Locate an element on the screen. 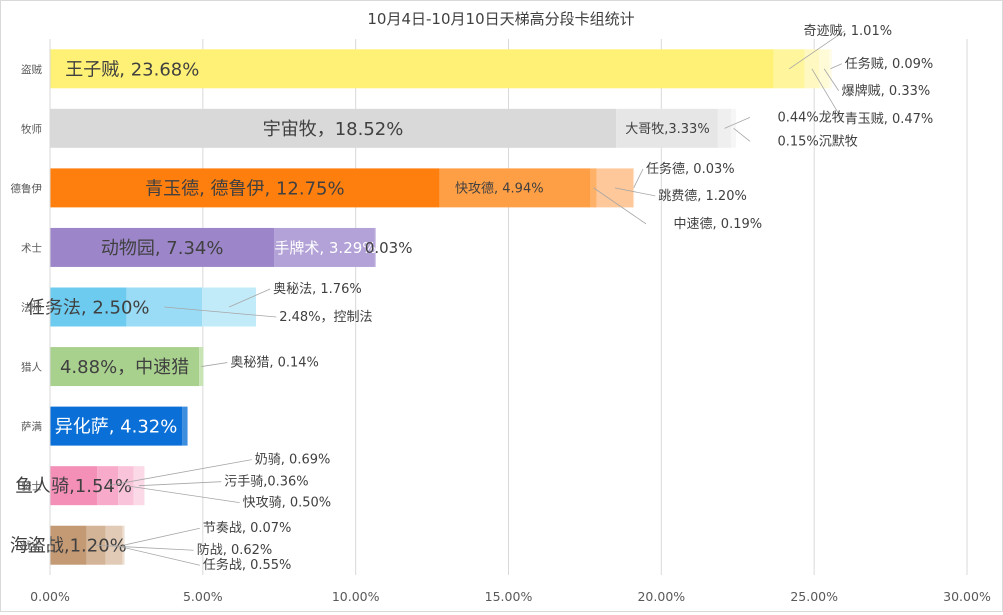 The image size is (1003, 615). data-label: 海盗战,1.20% is located at coordinates (68, 546).